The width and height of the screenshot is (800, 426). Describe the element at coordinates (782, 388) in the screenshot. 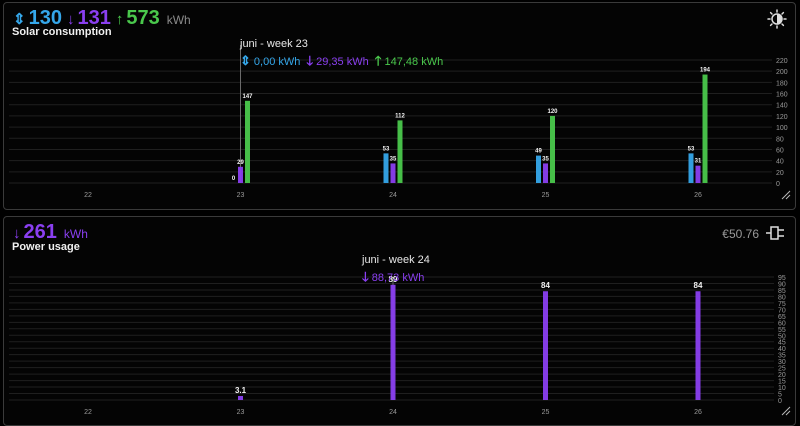

I see `y-tick-label: 10` at that location.